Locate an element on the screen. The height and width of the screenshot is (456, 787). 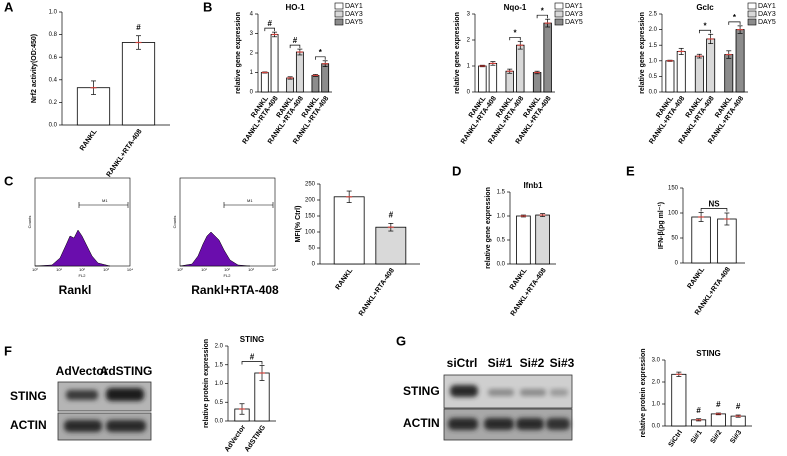
y-tick-label: 4 is located at coordinates (252, 15).